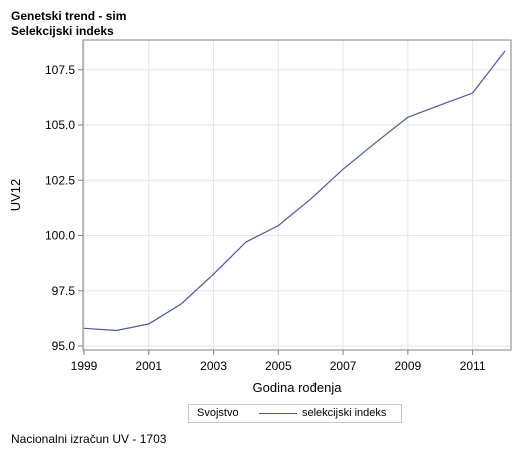 This screenshot has height=454, width=529. I want to click on legend: Svojstvo selekcijski indeks, so click(295, 413).